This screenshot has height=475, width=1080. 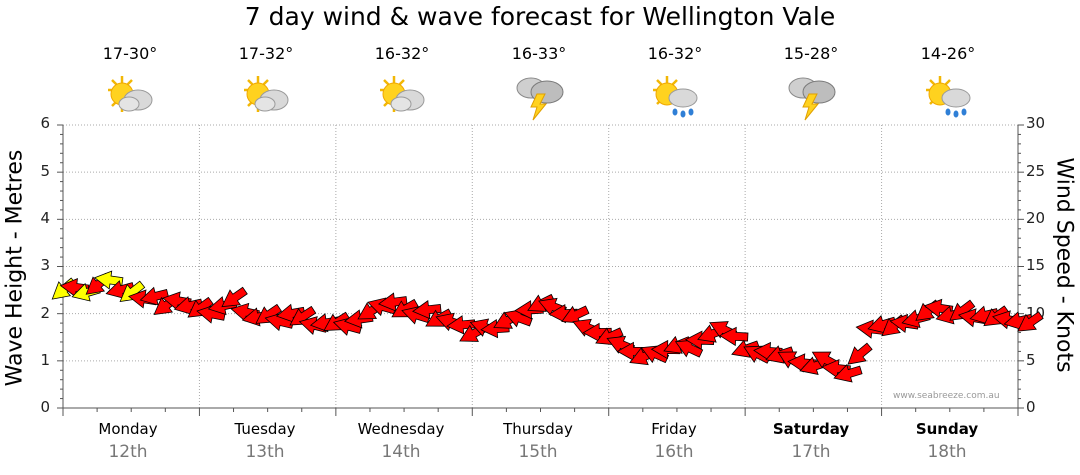 I want to click on right-tick: 20, so click(x=1036, y=218).